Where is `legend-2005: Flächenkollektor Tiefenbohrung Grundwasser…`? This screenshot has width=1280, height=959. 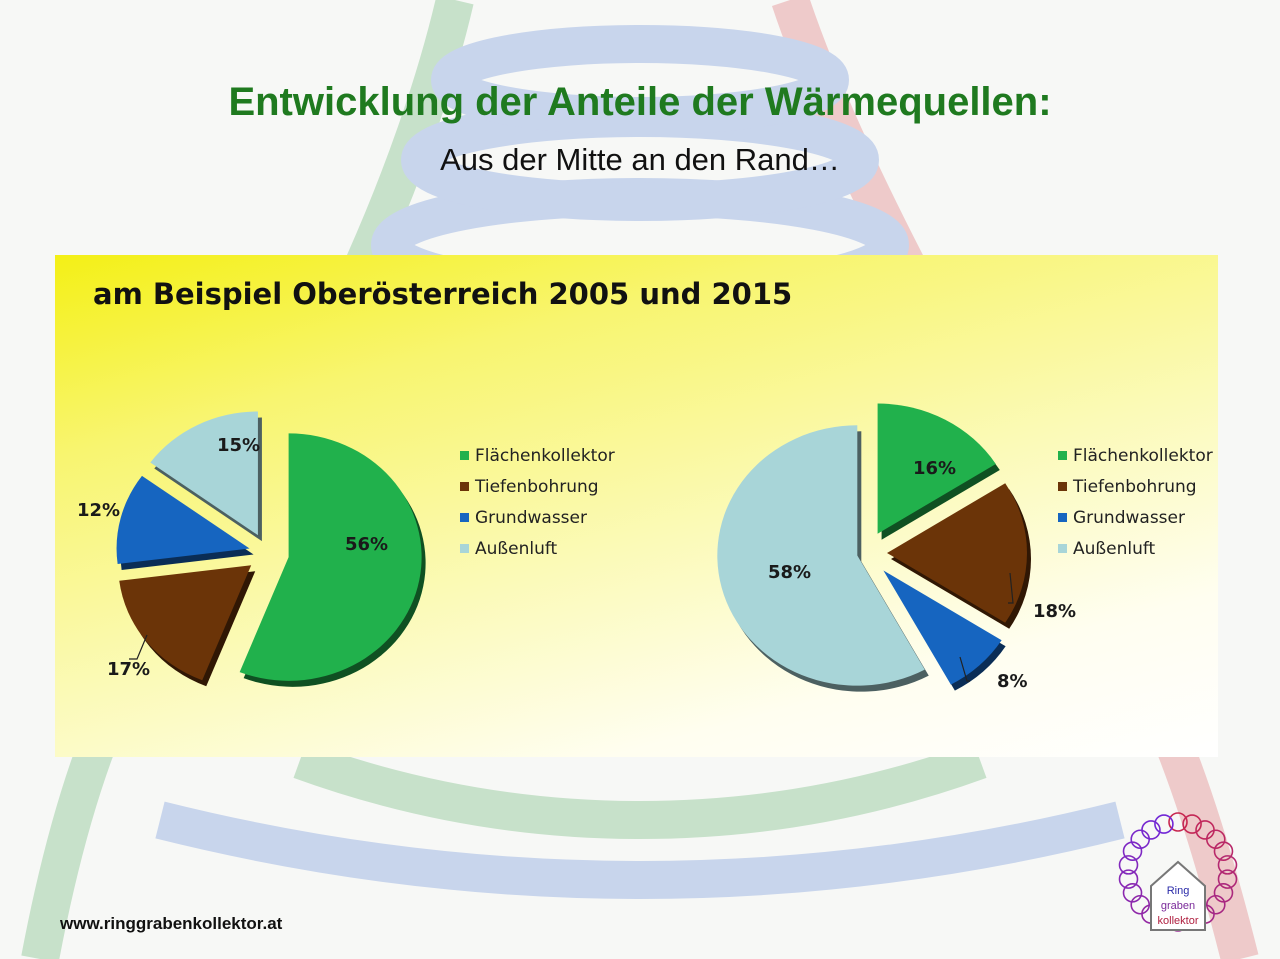 legend-2005: Flächenkollektor Tiefenbohrung Grundwasser… is located at coordinates (537, 502).